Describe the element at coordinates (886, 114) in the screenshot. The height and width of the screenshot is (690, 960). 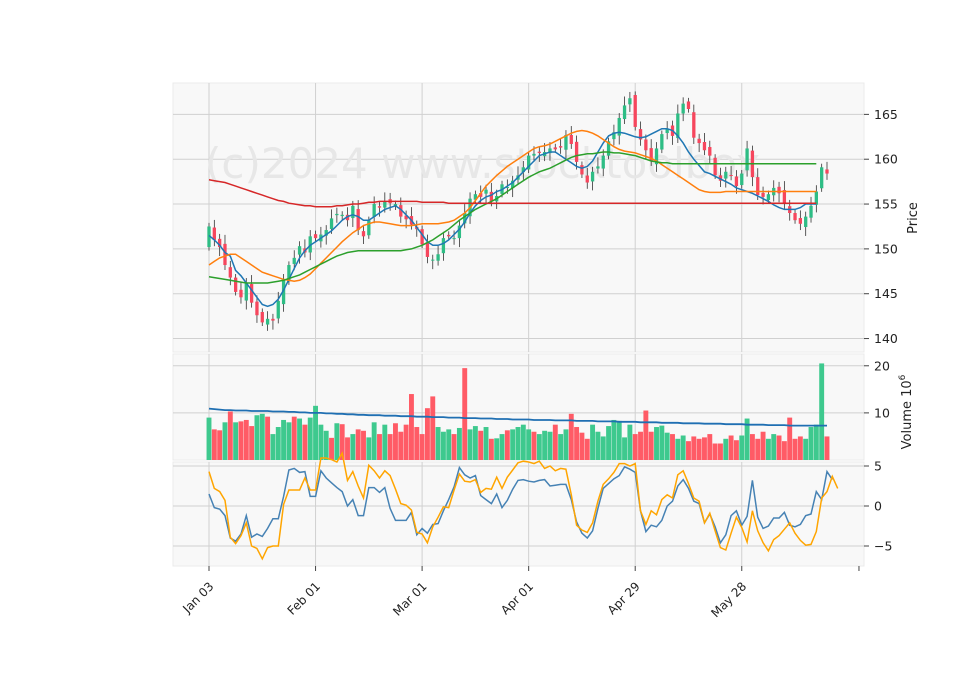
I see `y-tick-label: 165` at that location.